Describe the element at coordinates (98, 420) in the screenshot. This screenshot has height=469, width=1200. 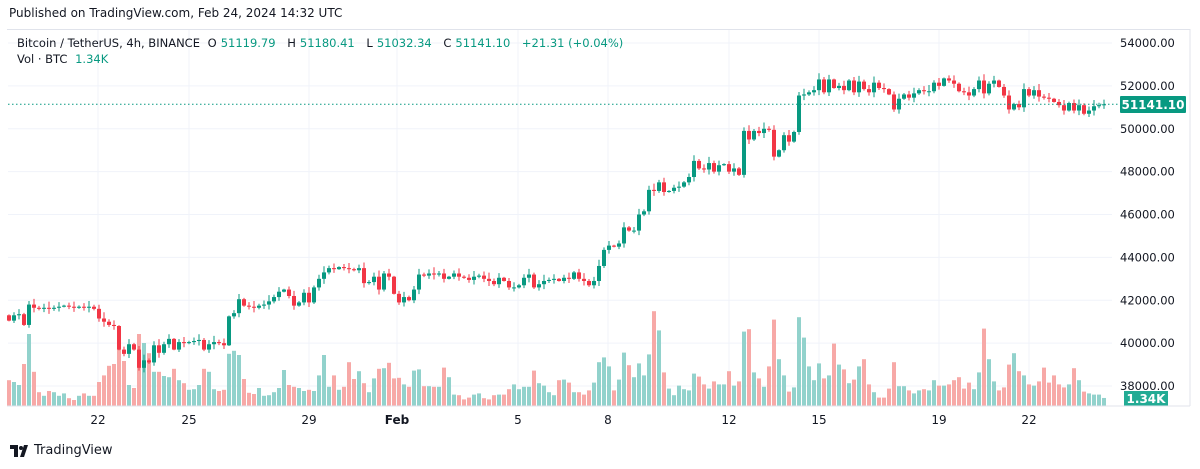
I see `x-tick-label: 22` at that location.